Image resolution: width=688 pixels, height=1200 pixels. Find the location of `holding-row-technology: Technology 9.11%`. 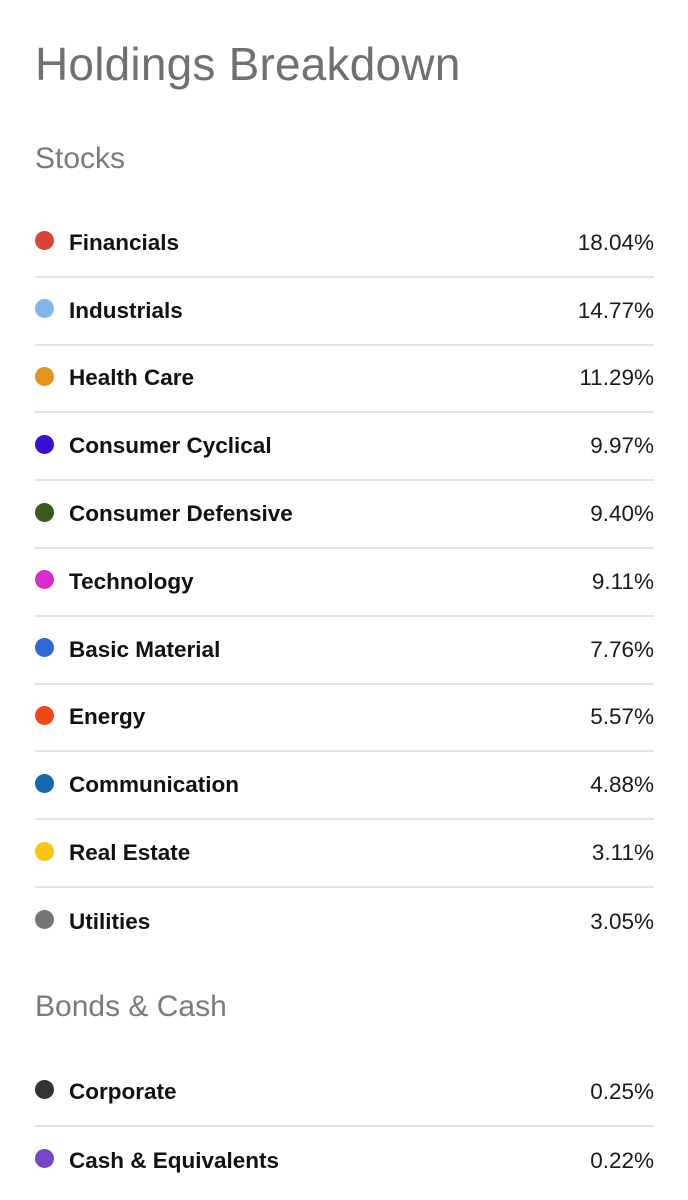

holding-row-technology: Technology 9.11% is located at coordinates (344, 583).